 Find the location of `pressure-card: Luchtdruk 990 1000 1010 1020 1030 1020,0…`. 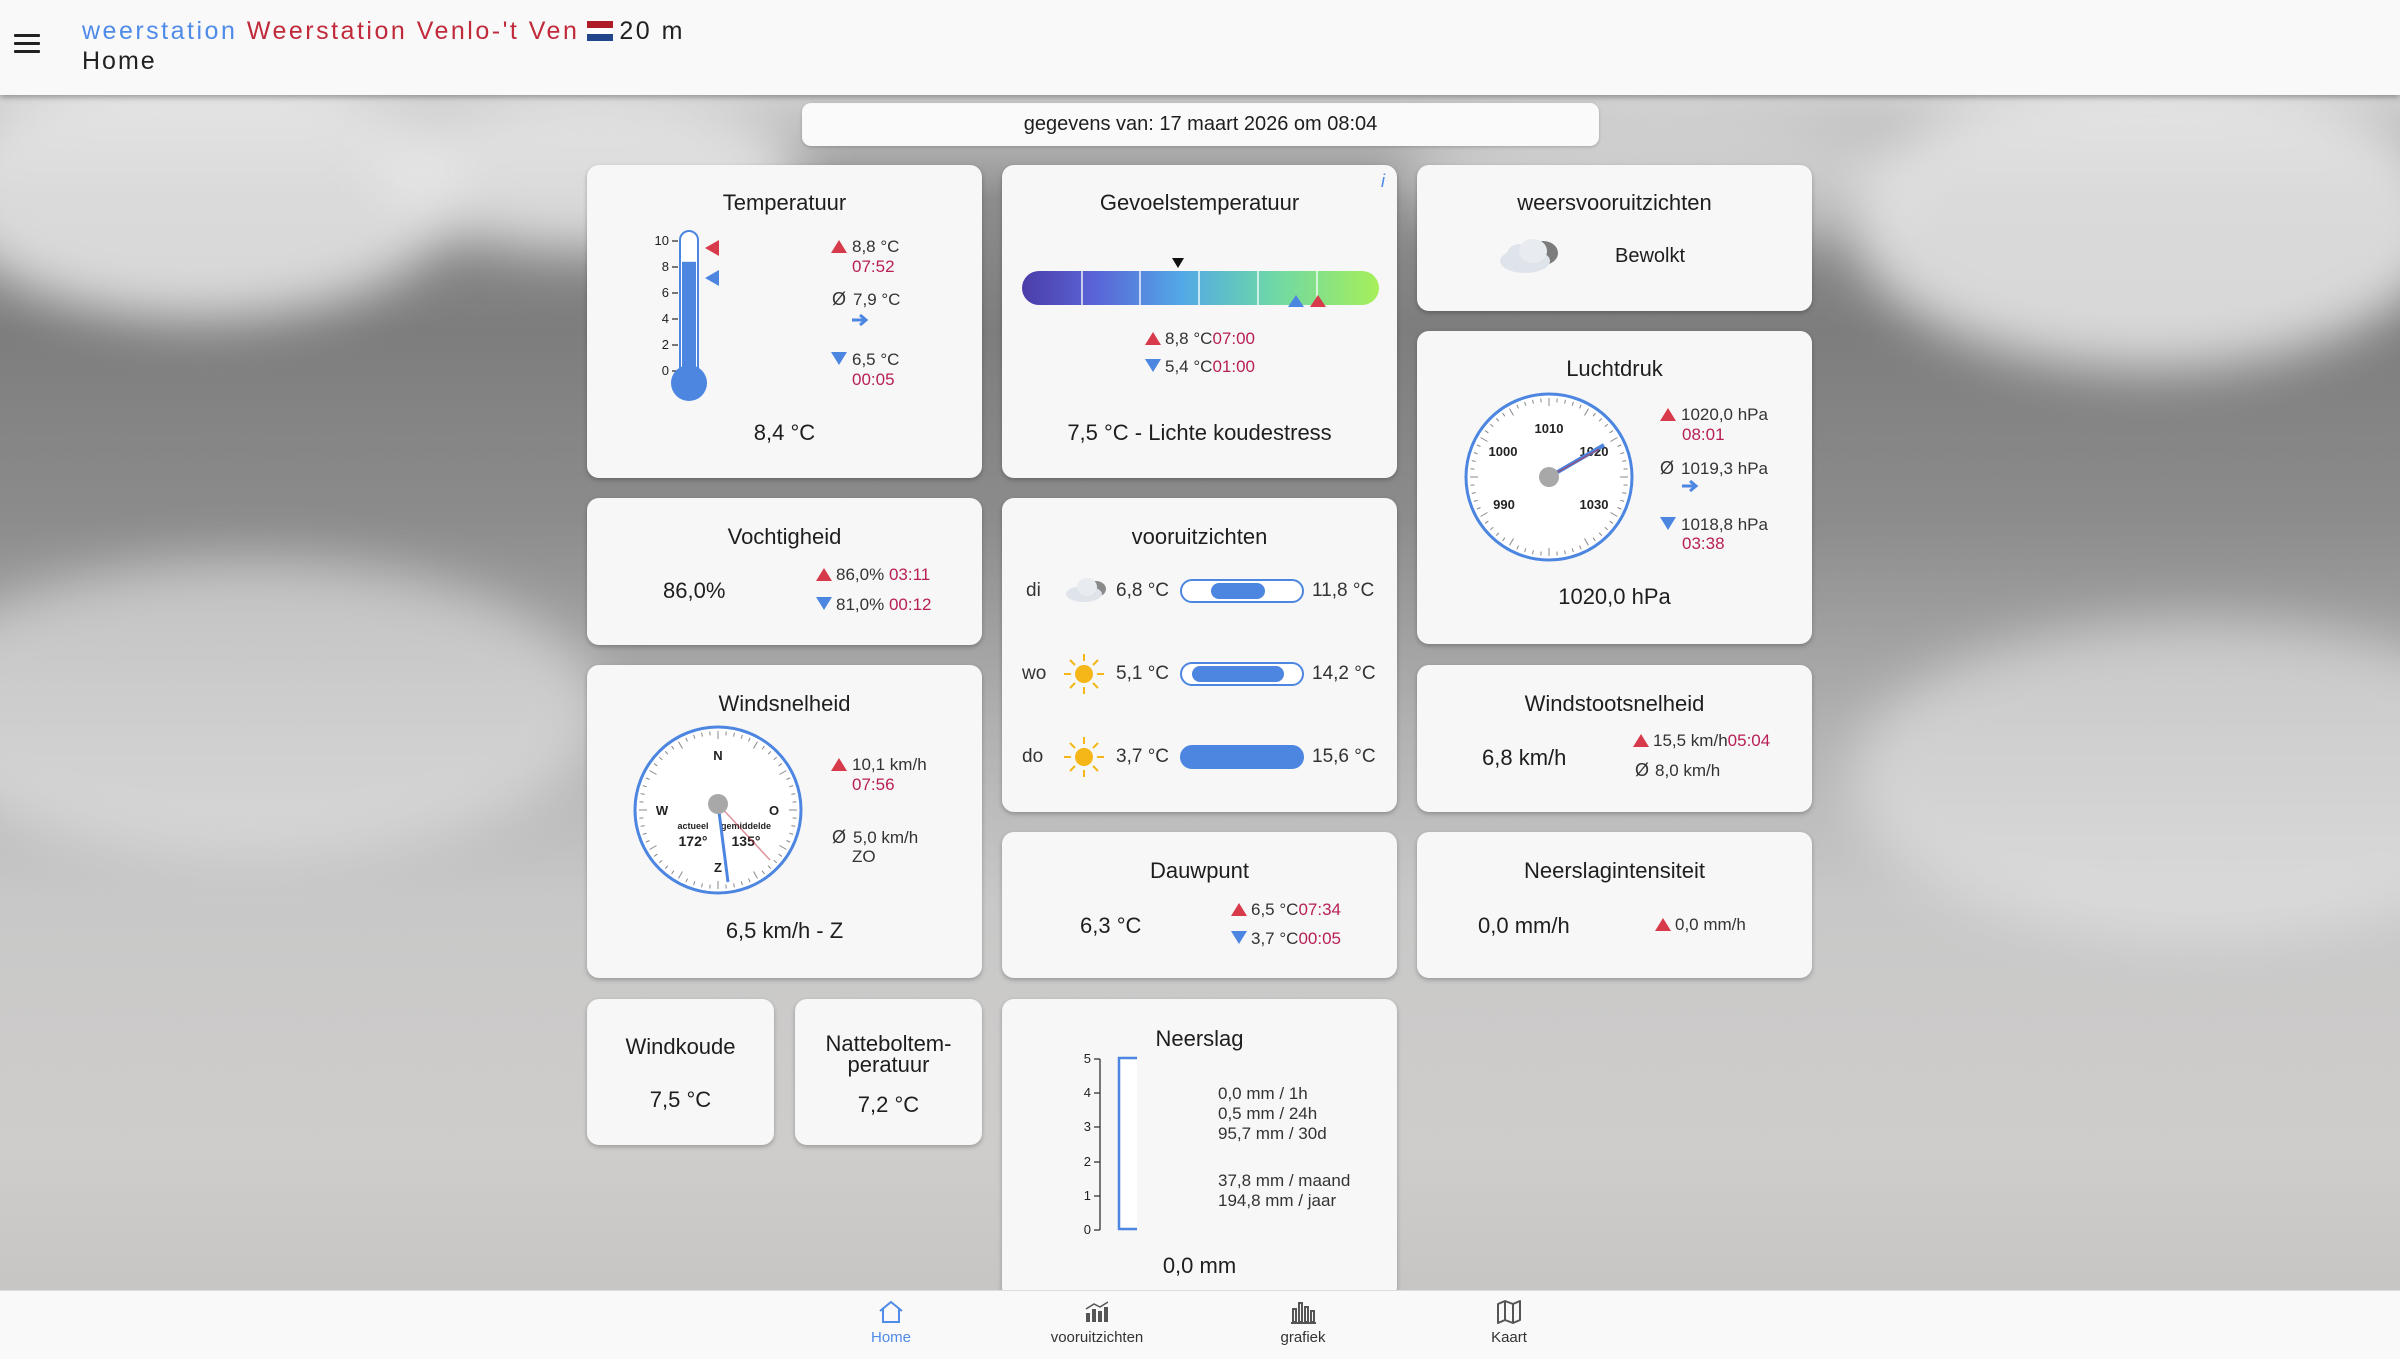

pressure-card: Luchtdruk 990 1000 1010 1020 1030 1020,0… is located at coordinates (1614, 487).